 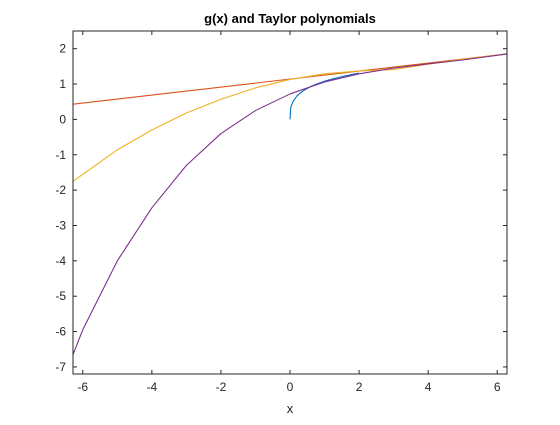 I want to click on x-tick-label: -2, so click(x=221, y=387).